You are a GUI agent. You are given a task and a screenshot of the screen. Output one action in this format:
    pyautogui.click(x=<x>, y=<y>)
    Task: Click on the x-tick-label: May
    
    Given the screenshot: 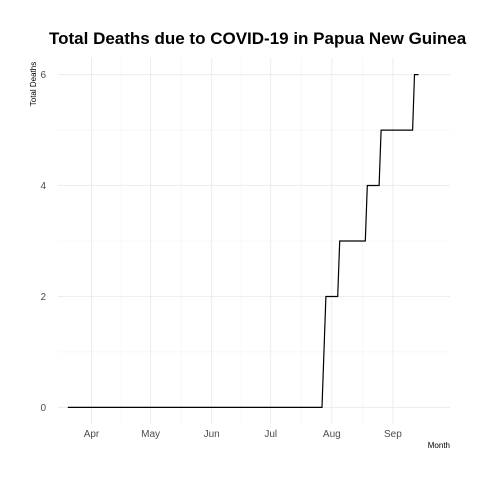 What is the action you would take?
    pyautogui.click(x=150, y=434)
    